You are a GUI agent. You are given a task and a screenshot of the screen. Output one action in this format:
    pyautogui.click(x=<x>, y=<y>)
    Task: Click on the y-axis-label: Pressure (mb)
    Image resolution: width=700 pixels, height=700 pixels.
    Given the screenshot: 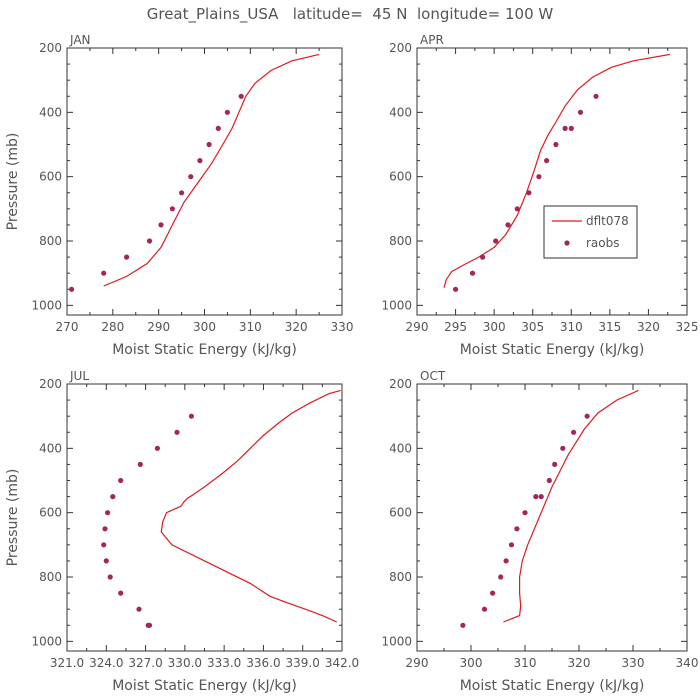 What is the action you would take?
    pyautogui.click(x=13, y=182)
    